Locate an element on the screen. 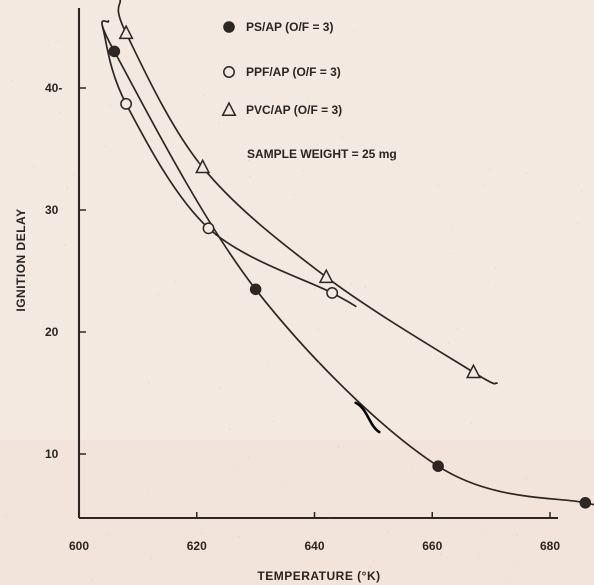  annotation-sample-weight: SAMPLE WEIGHT = 25 mg is located at coordinates (322, 154).